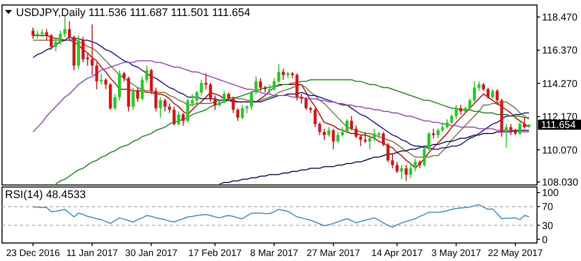  I want to click on x-tick-label: 30 Jan 2017, so click(151, 253).